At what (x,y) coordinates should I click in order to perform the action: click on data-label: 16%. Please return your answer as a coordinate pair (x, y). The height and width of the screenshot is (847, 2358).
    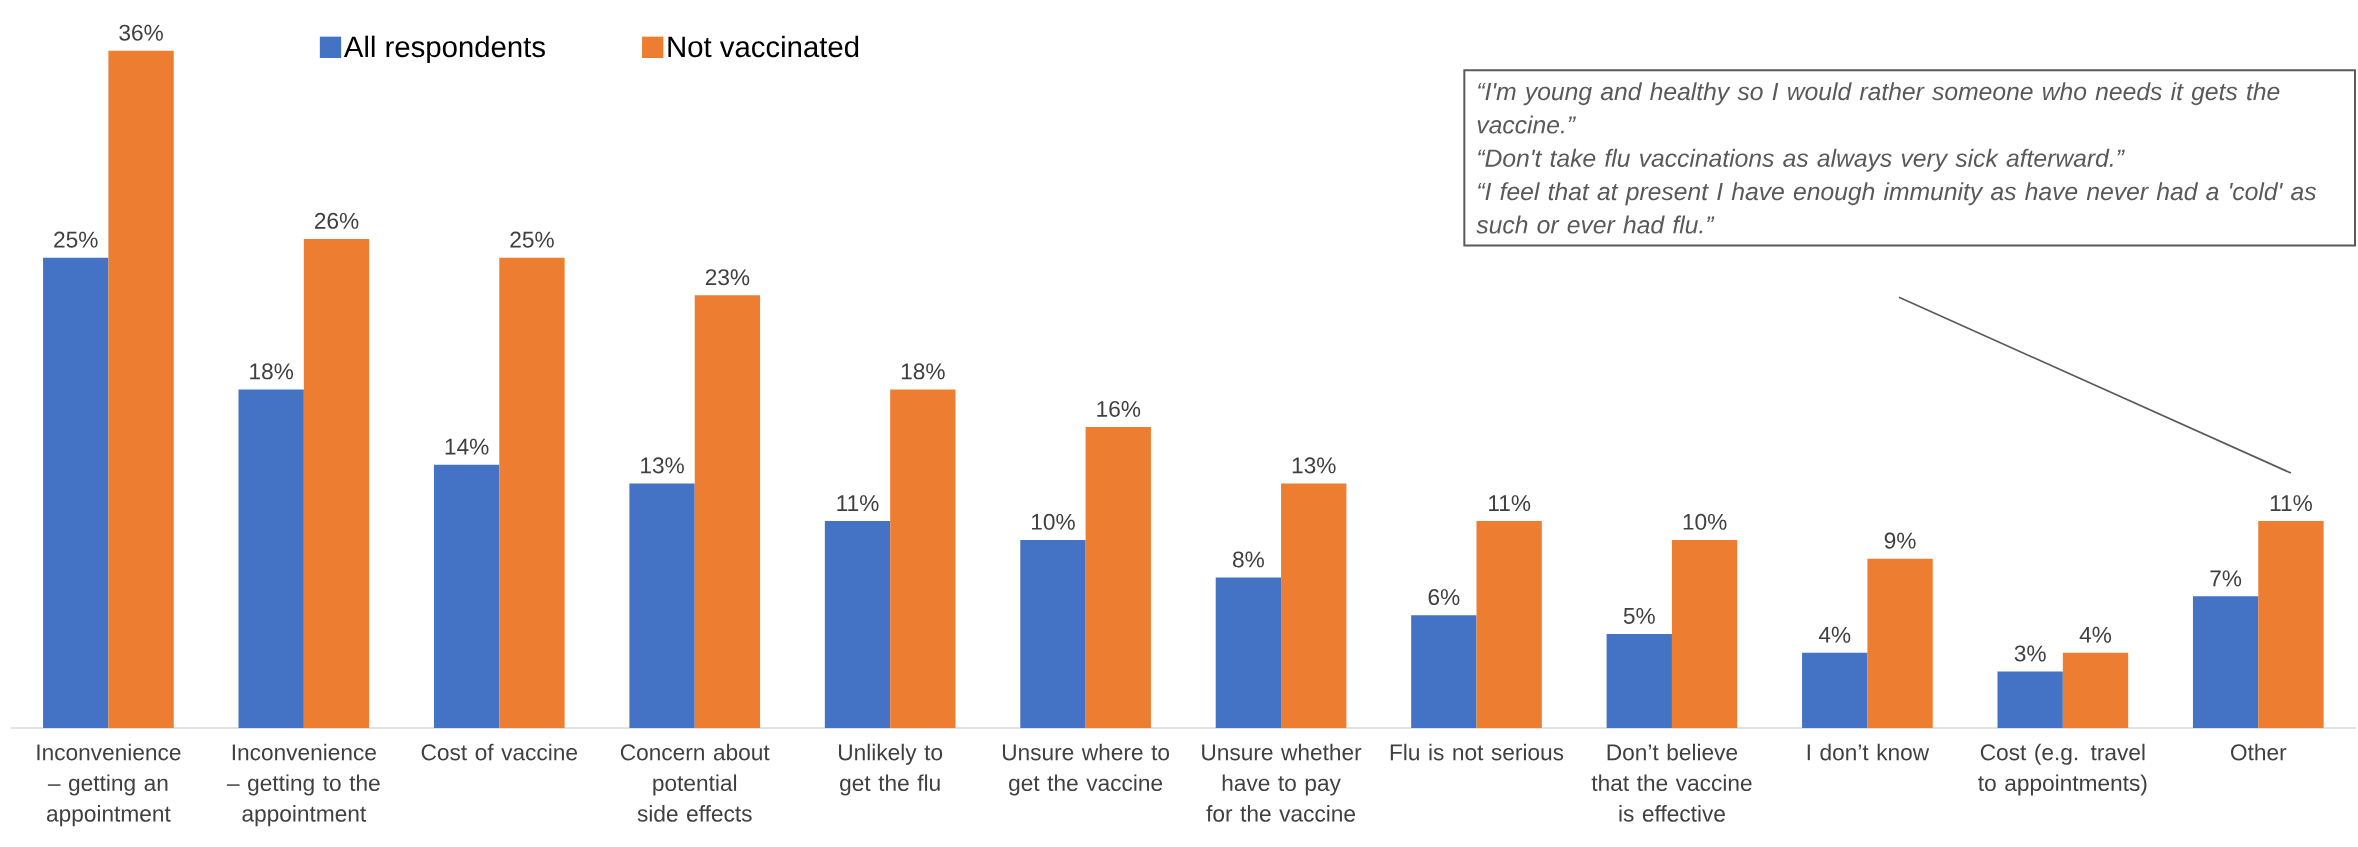
    Looking at the image, I should click on (1119, 408).